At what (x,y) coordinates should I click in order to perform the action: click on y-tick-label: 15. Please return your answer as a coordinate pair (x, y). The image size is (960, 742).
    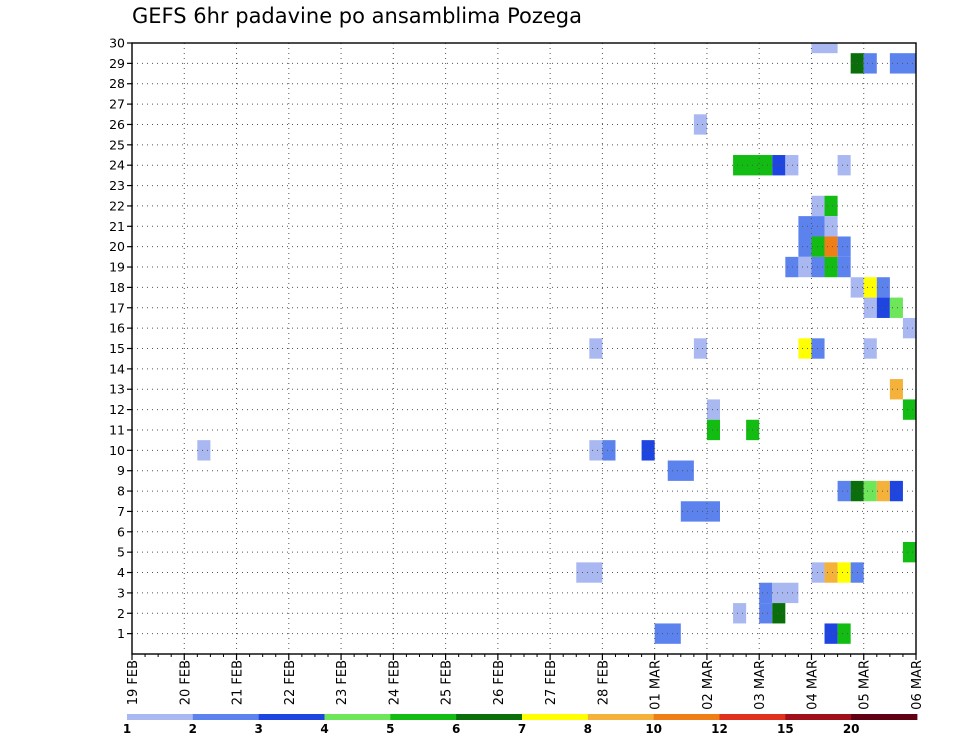
    Looking at the image, I should click on (117, 348).